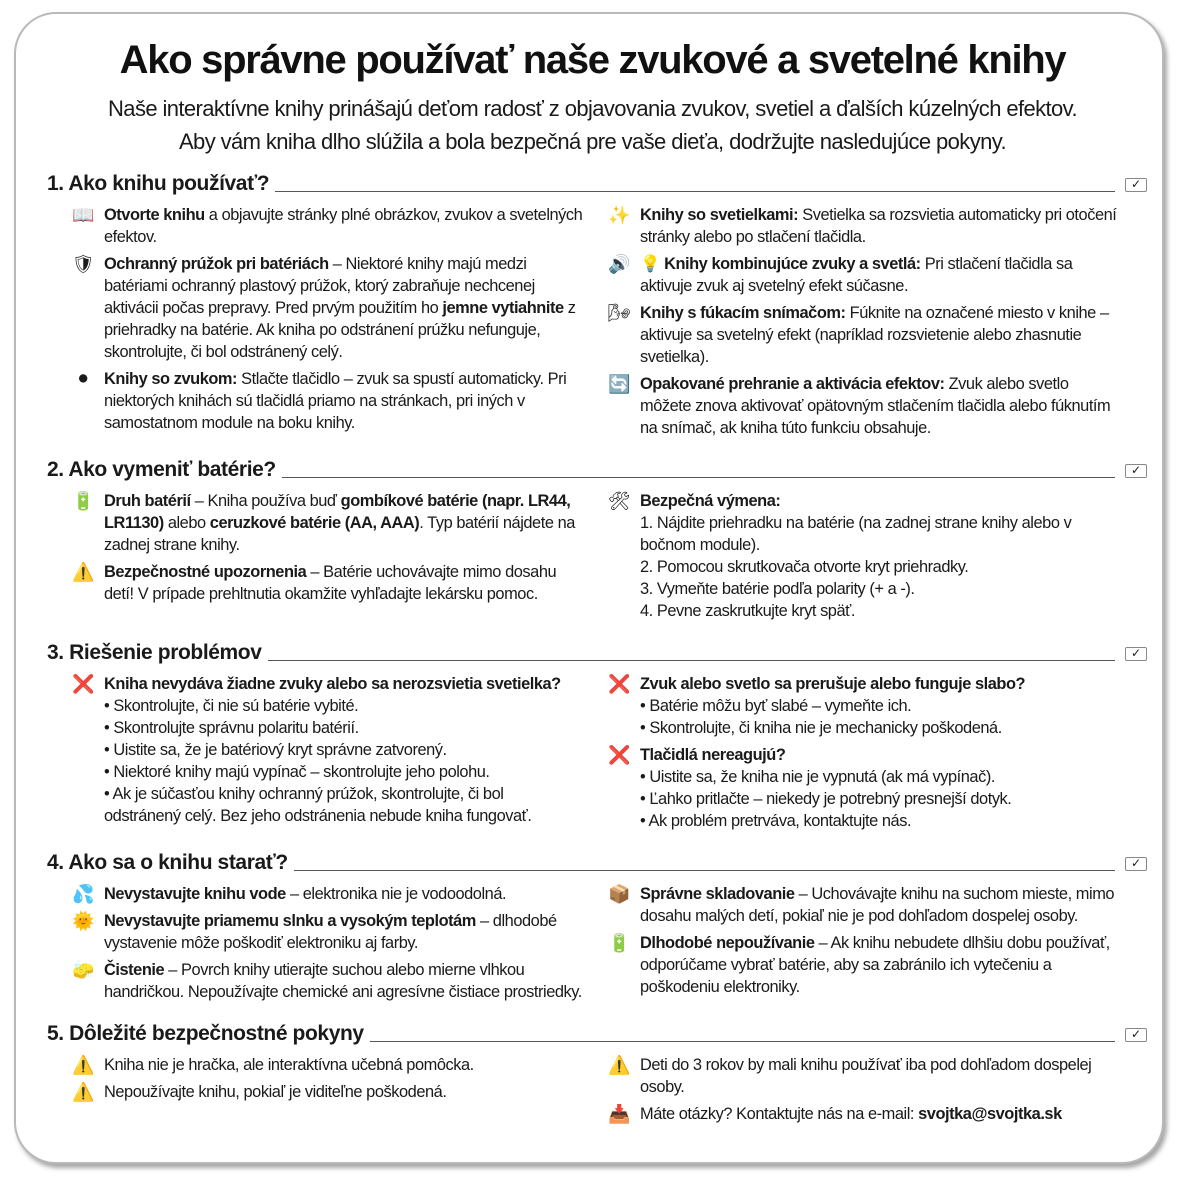 This screenshot has width=1181, height=1193. Describe the element at coordinates (83, 970) in the screenshot. I see `sponge-icon: 🧽` at that location.